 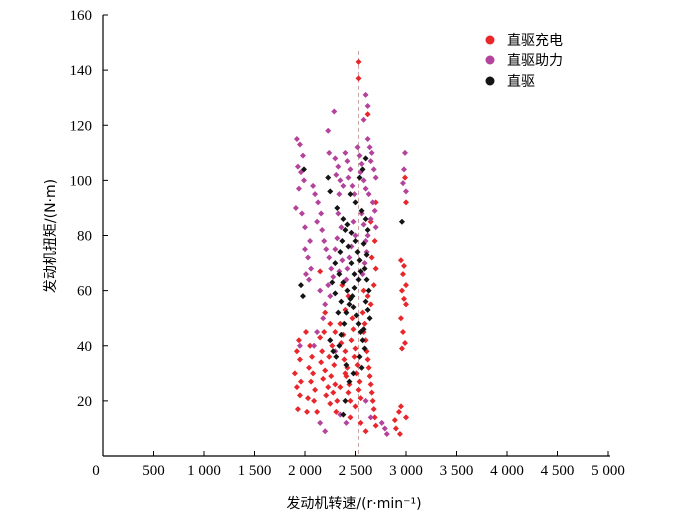 What do you see at coordinates (81, 16) in the screenshot?
I see `y-tick-label: 160` at bounding box center [81, 16].